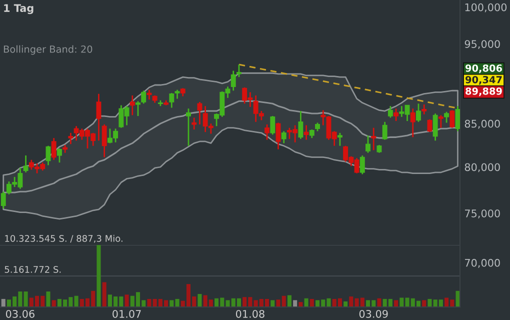 This screenshot has height=320, width=510. What do you see at coordinates (484, 91) in the screenshot?
I see `text: 89,889` at bounding box center [484, 91].